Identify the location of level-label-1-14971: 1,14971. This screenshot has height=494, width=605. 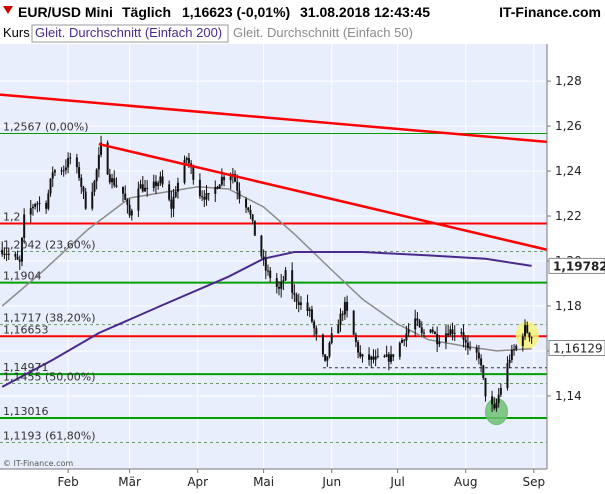
(26, 367).